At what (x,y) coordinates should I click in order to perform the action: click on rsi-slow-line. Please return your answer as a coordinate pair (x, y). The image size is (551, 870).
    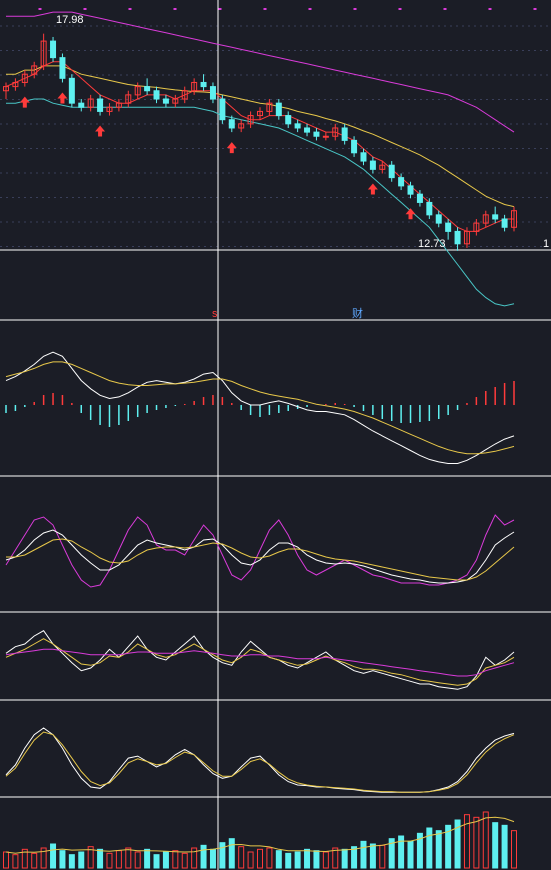
    Looking at the image, I should click on (260, 662).